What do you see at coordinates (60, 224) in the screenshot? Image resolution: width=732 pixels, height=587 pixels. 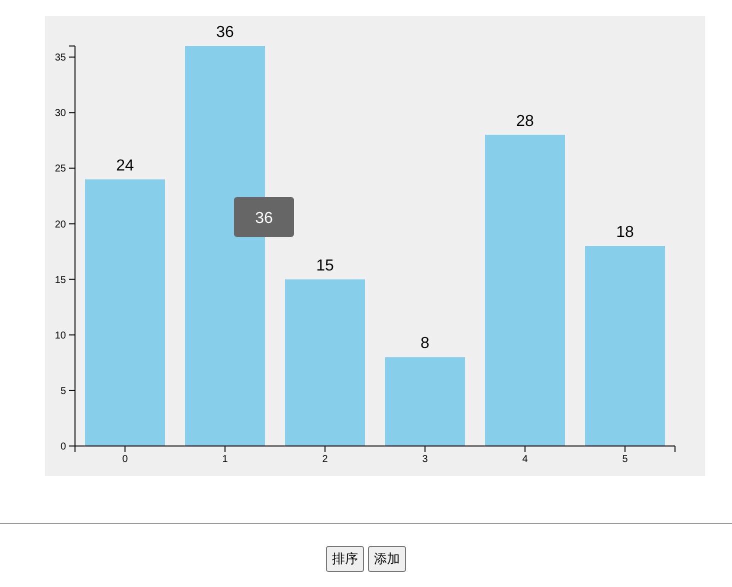 I see `y-tick-label: 20` at bounding box center [60, 224].